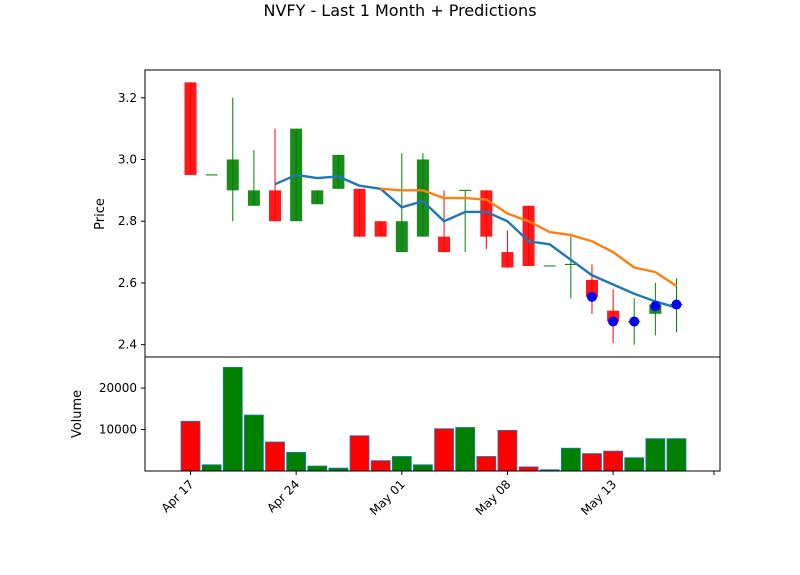 The image size is (800, 575). I want to click on price-tick-label: 2.4, so click(127, 345).